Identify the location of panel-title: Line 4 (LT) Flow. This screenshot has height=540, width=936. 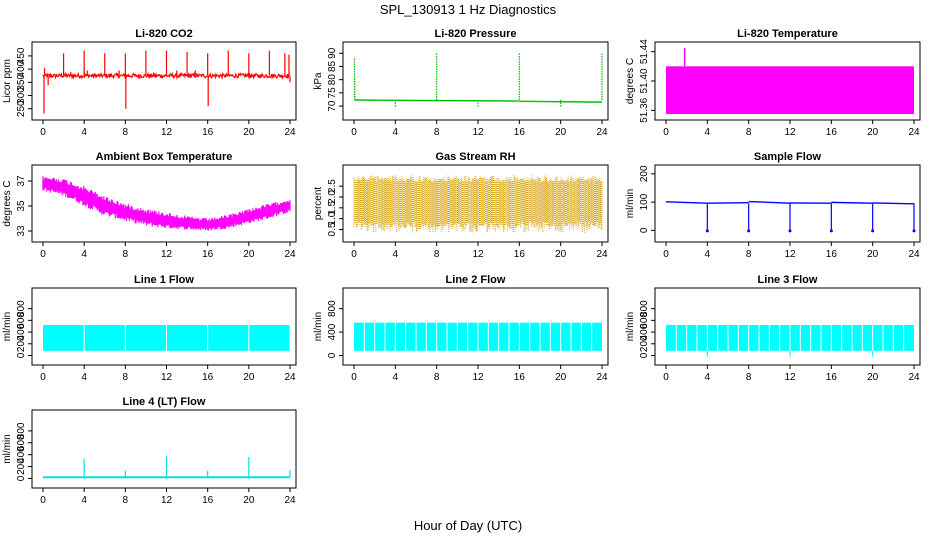
(164, 402).